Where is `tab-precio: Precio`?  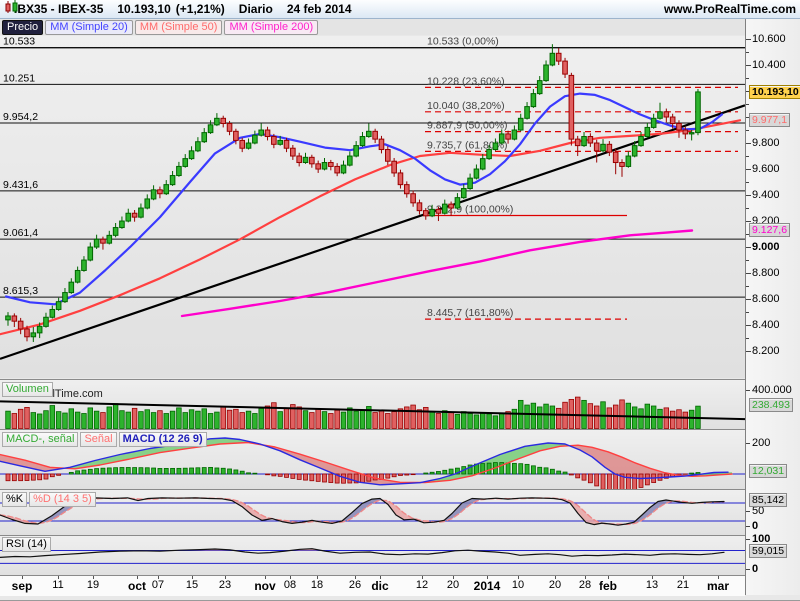 tab-precio: Precio is located at coordinates (22, 27).